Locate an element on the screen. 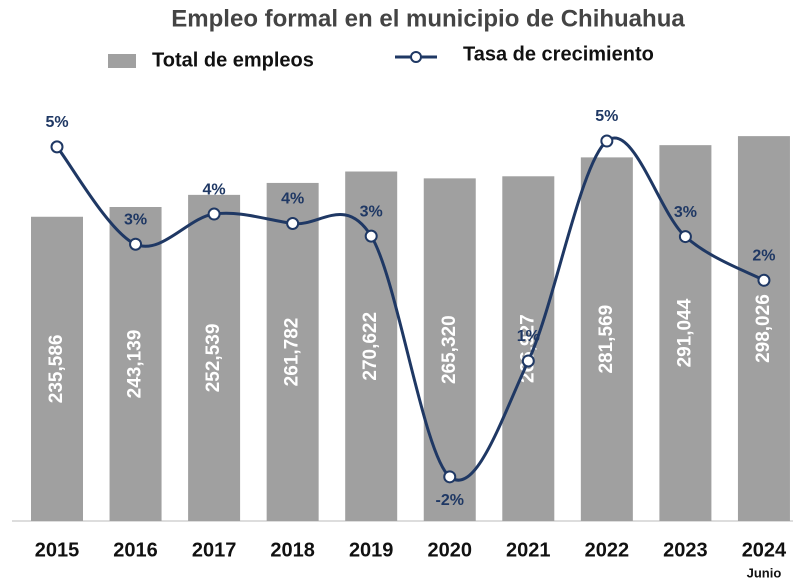  annotation: Junio is located at coordinates (764, 572).